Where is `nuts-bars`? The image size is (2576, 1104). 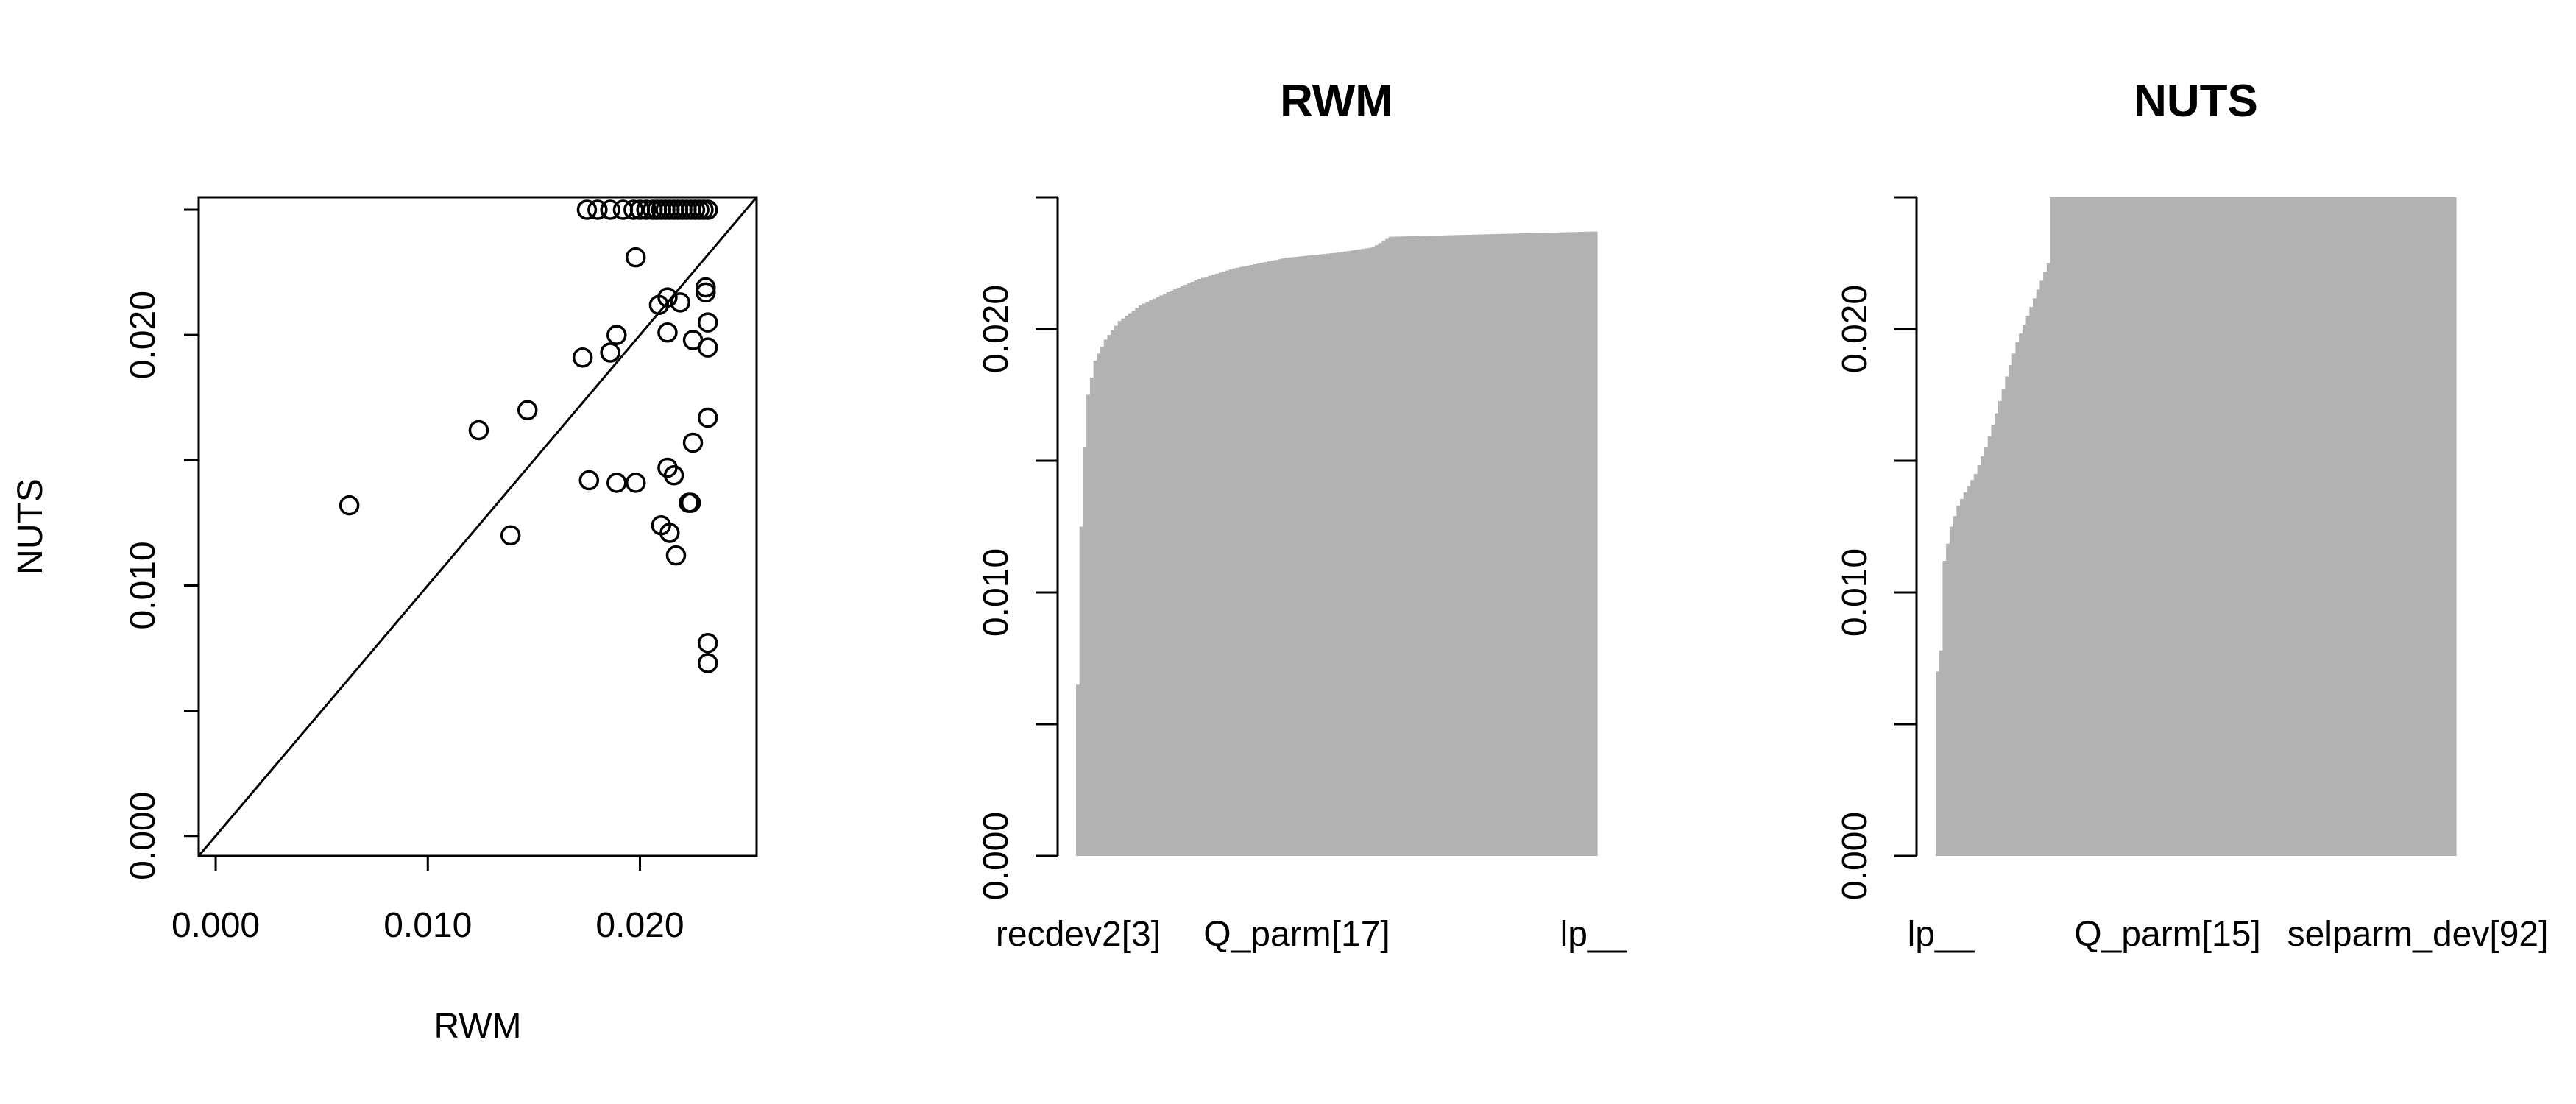 nuts-bars is located at coordinates (2196, 527).